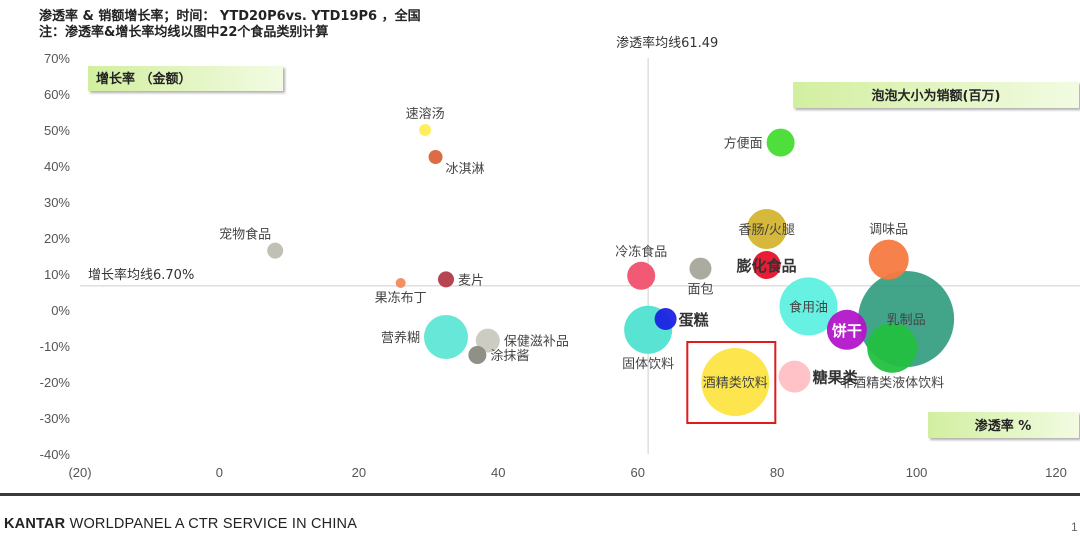 This screenshot has width=1080, height=539. I want to click on bubble-label-速溶汤: 速溶汤, so click(425, 114).